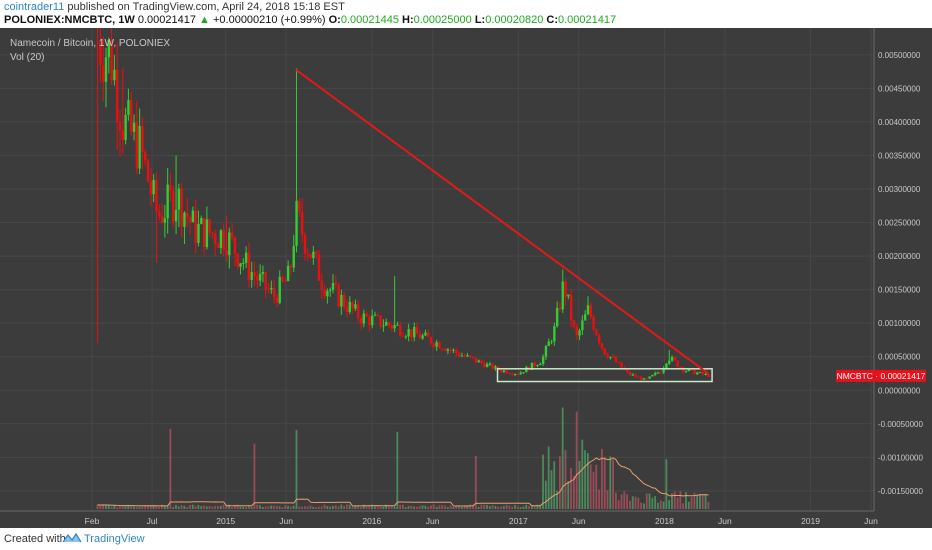 The image size is (932, 550). What do you see at coordinates (604, 375) in the screenshot?
I see `support-zone-box` at bounding box center [604, 375].